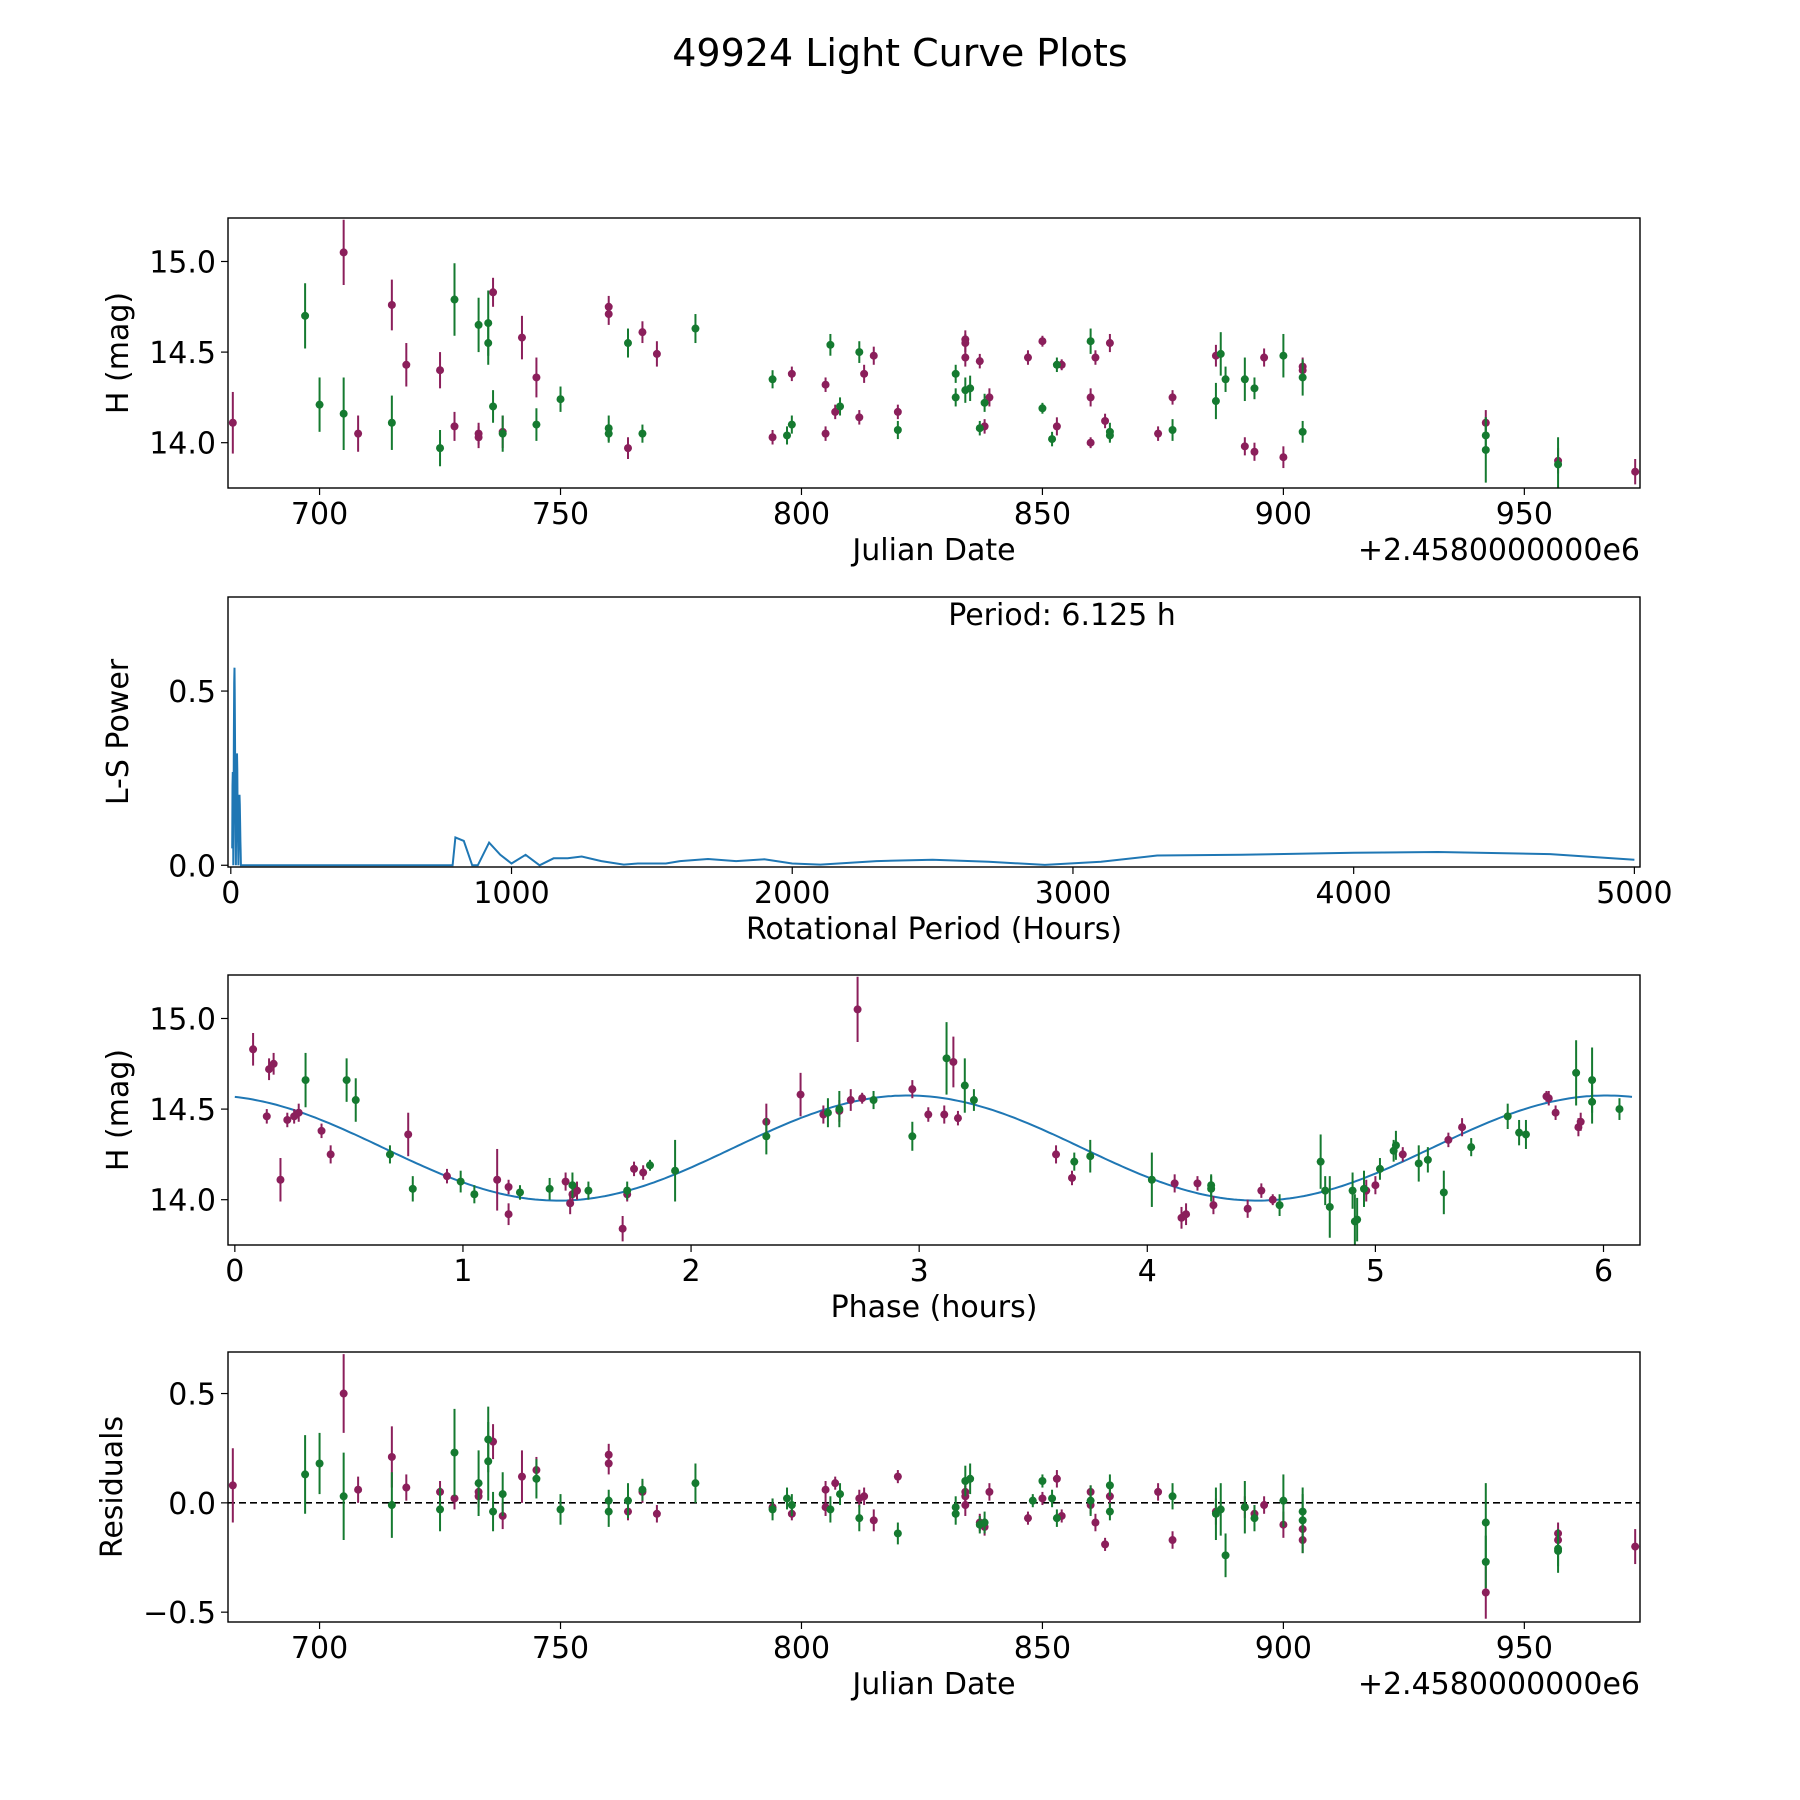 The image size is (1800, 1800). What do you see at coordinates (182, 1019) in the screenshot?
I see `y-tick-label: 15.0` at bounding box center [182, 1019].